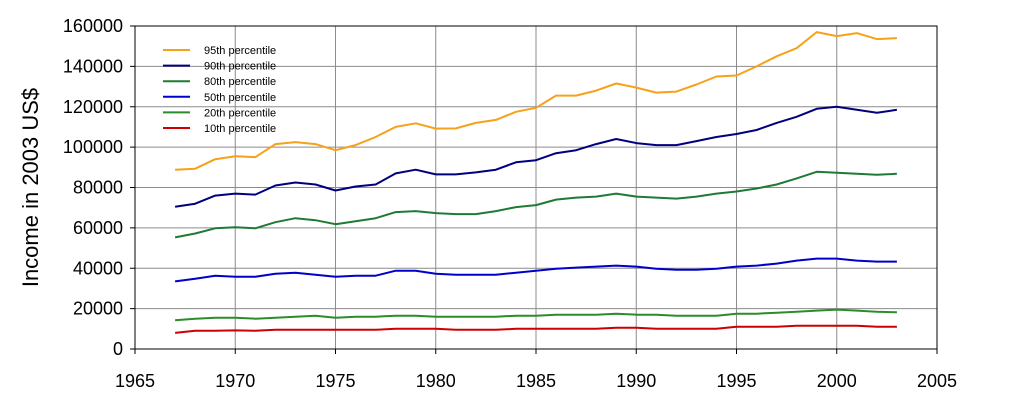 Image resolution: width=1024 pixels, height=415 pixels. Describe the element at coordinates (536, 315) in the screenshot. I see `series-line-20th-percentile` at that location.